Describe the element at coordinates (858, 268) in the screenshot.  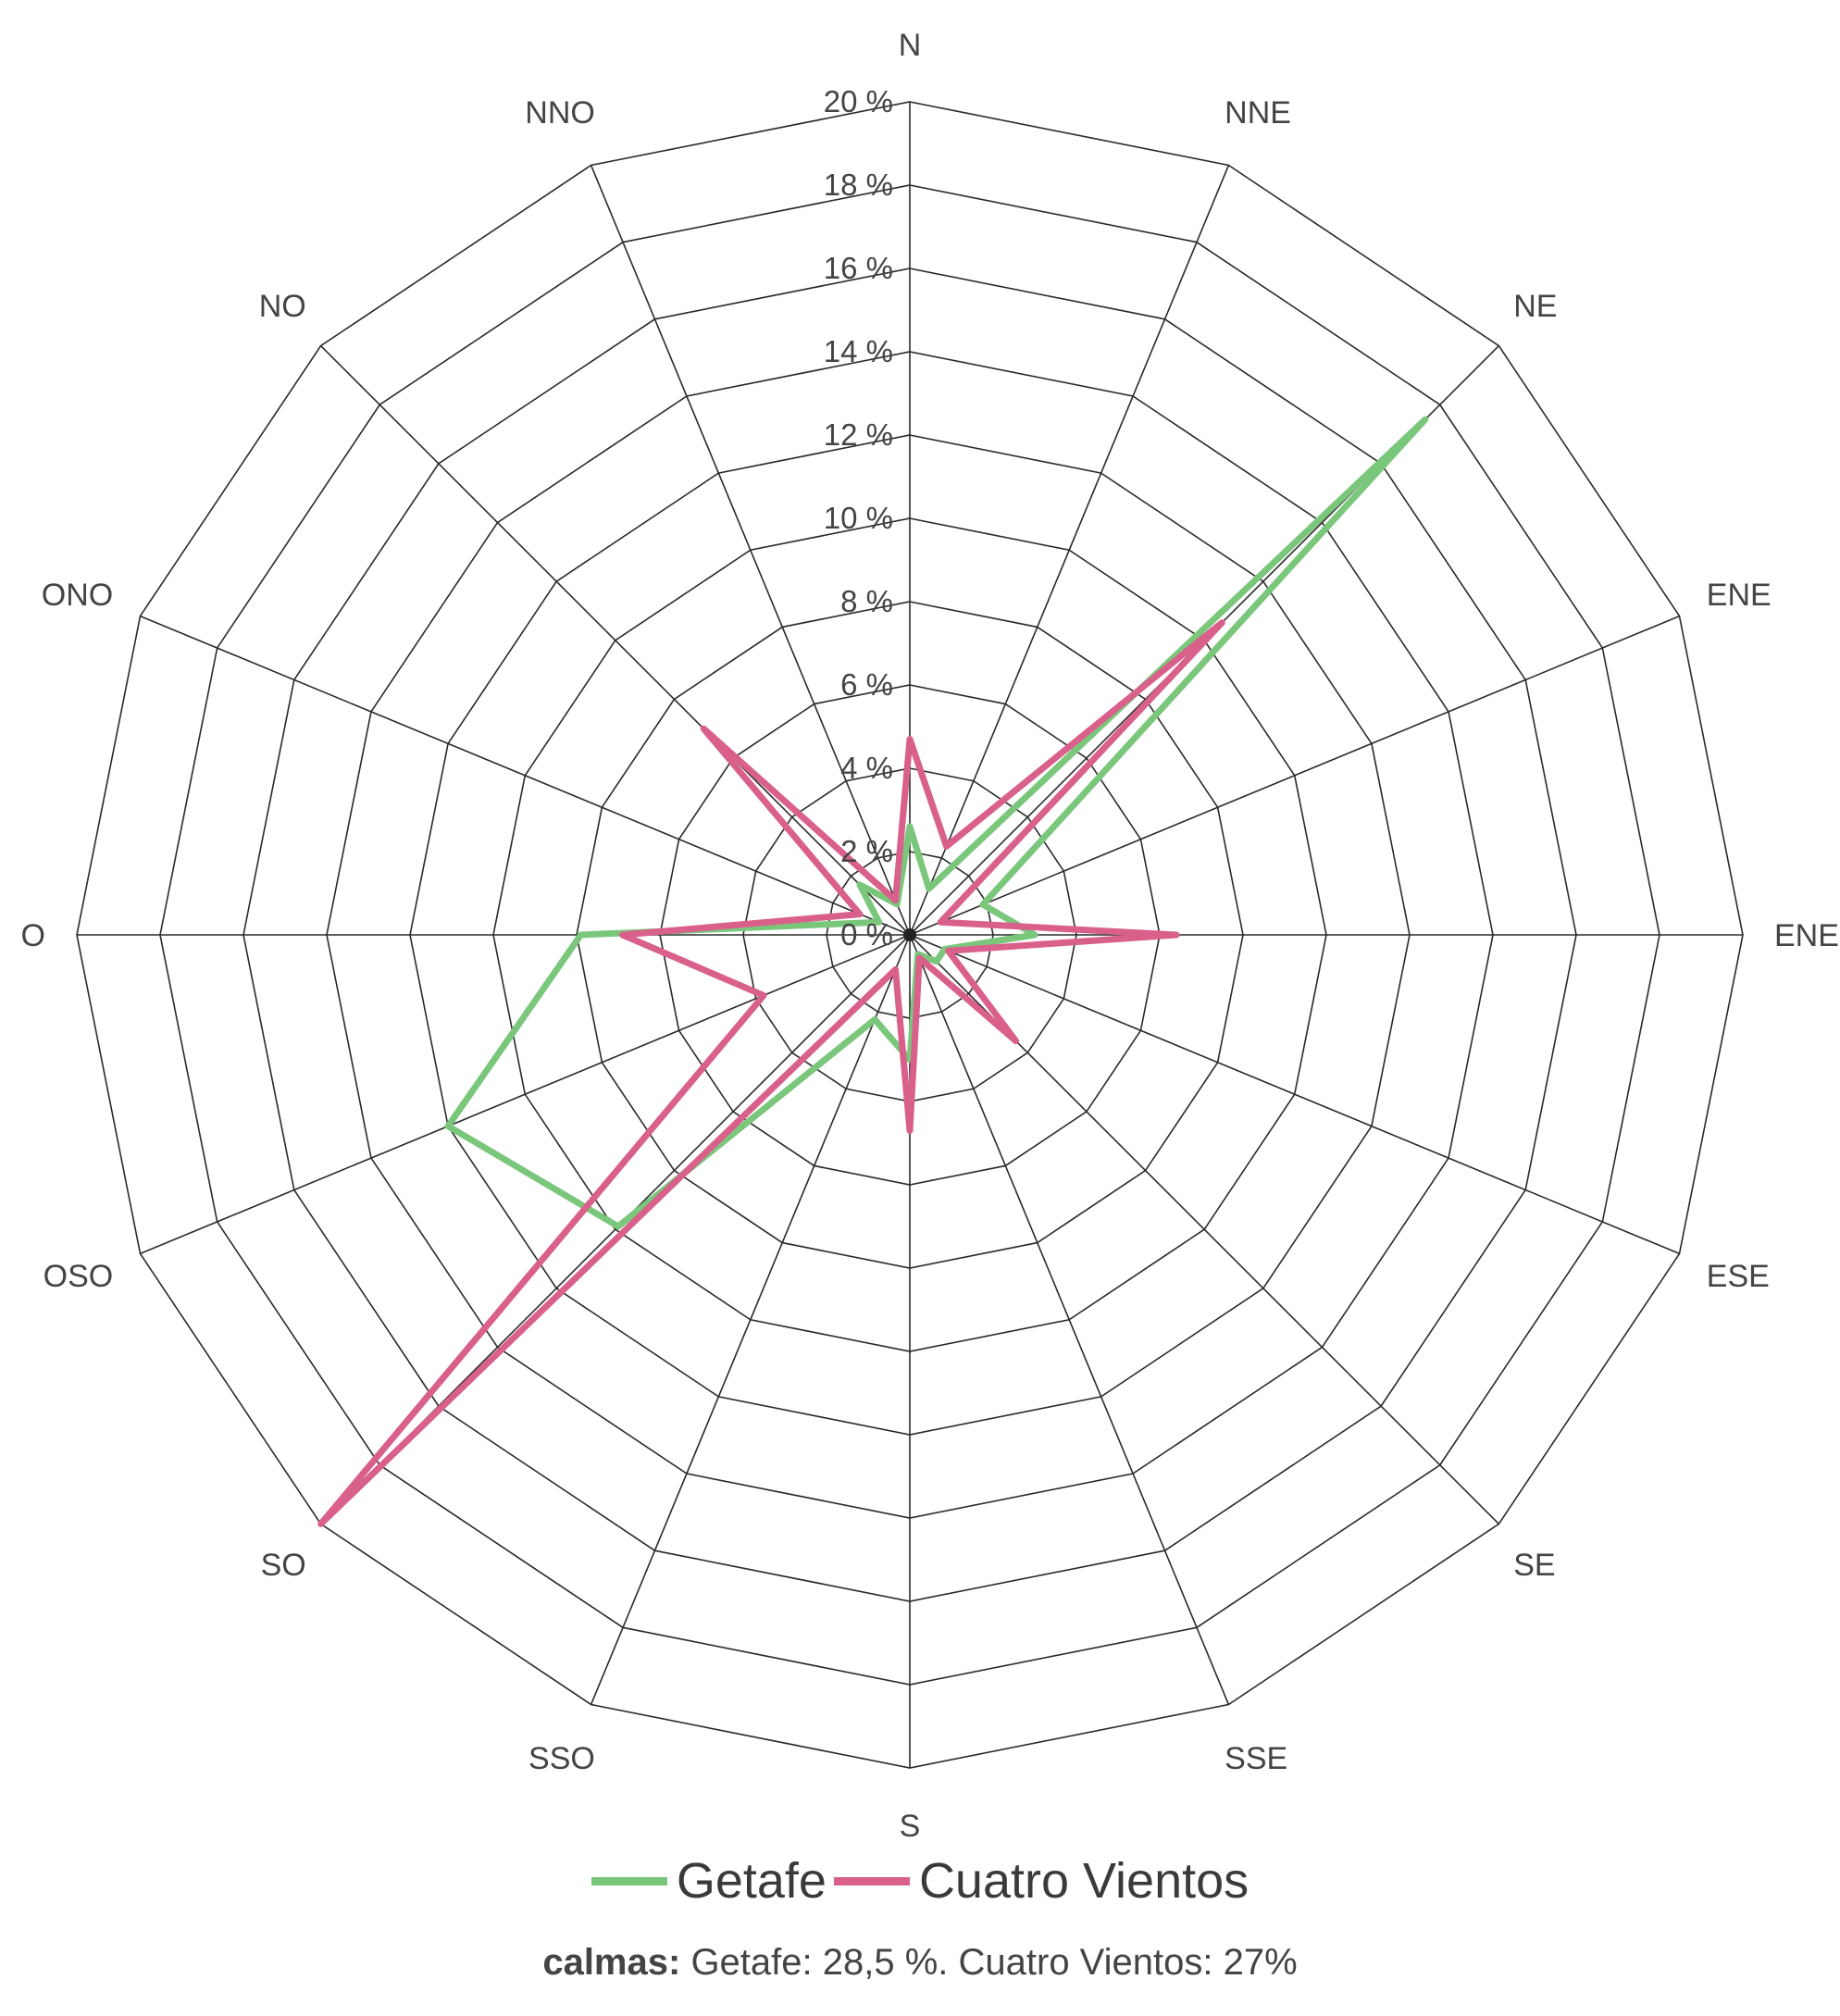
I see `radial-tick-label: 16 %` at that location.